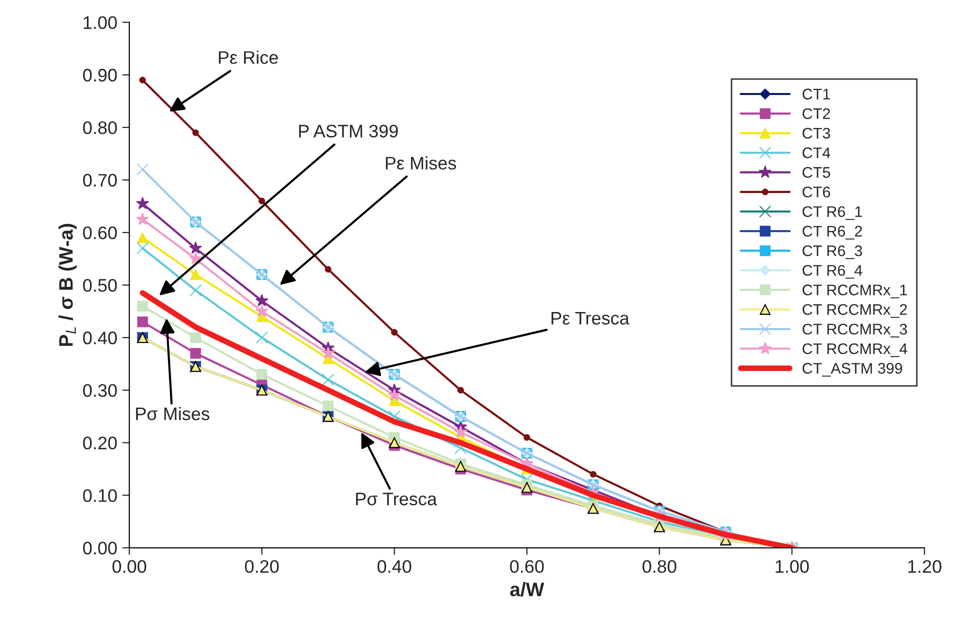  Describe the element at coordinates (100, 75) in the screenshot. I see `y-tick-label: 0.90` at that location.